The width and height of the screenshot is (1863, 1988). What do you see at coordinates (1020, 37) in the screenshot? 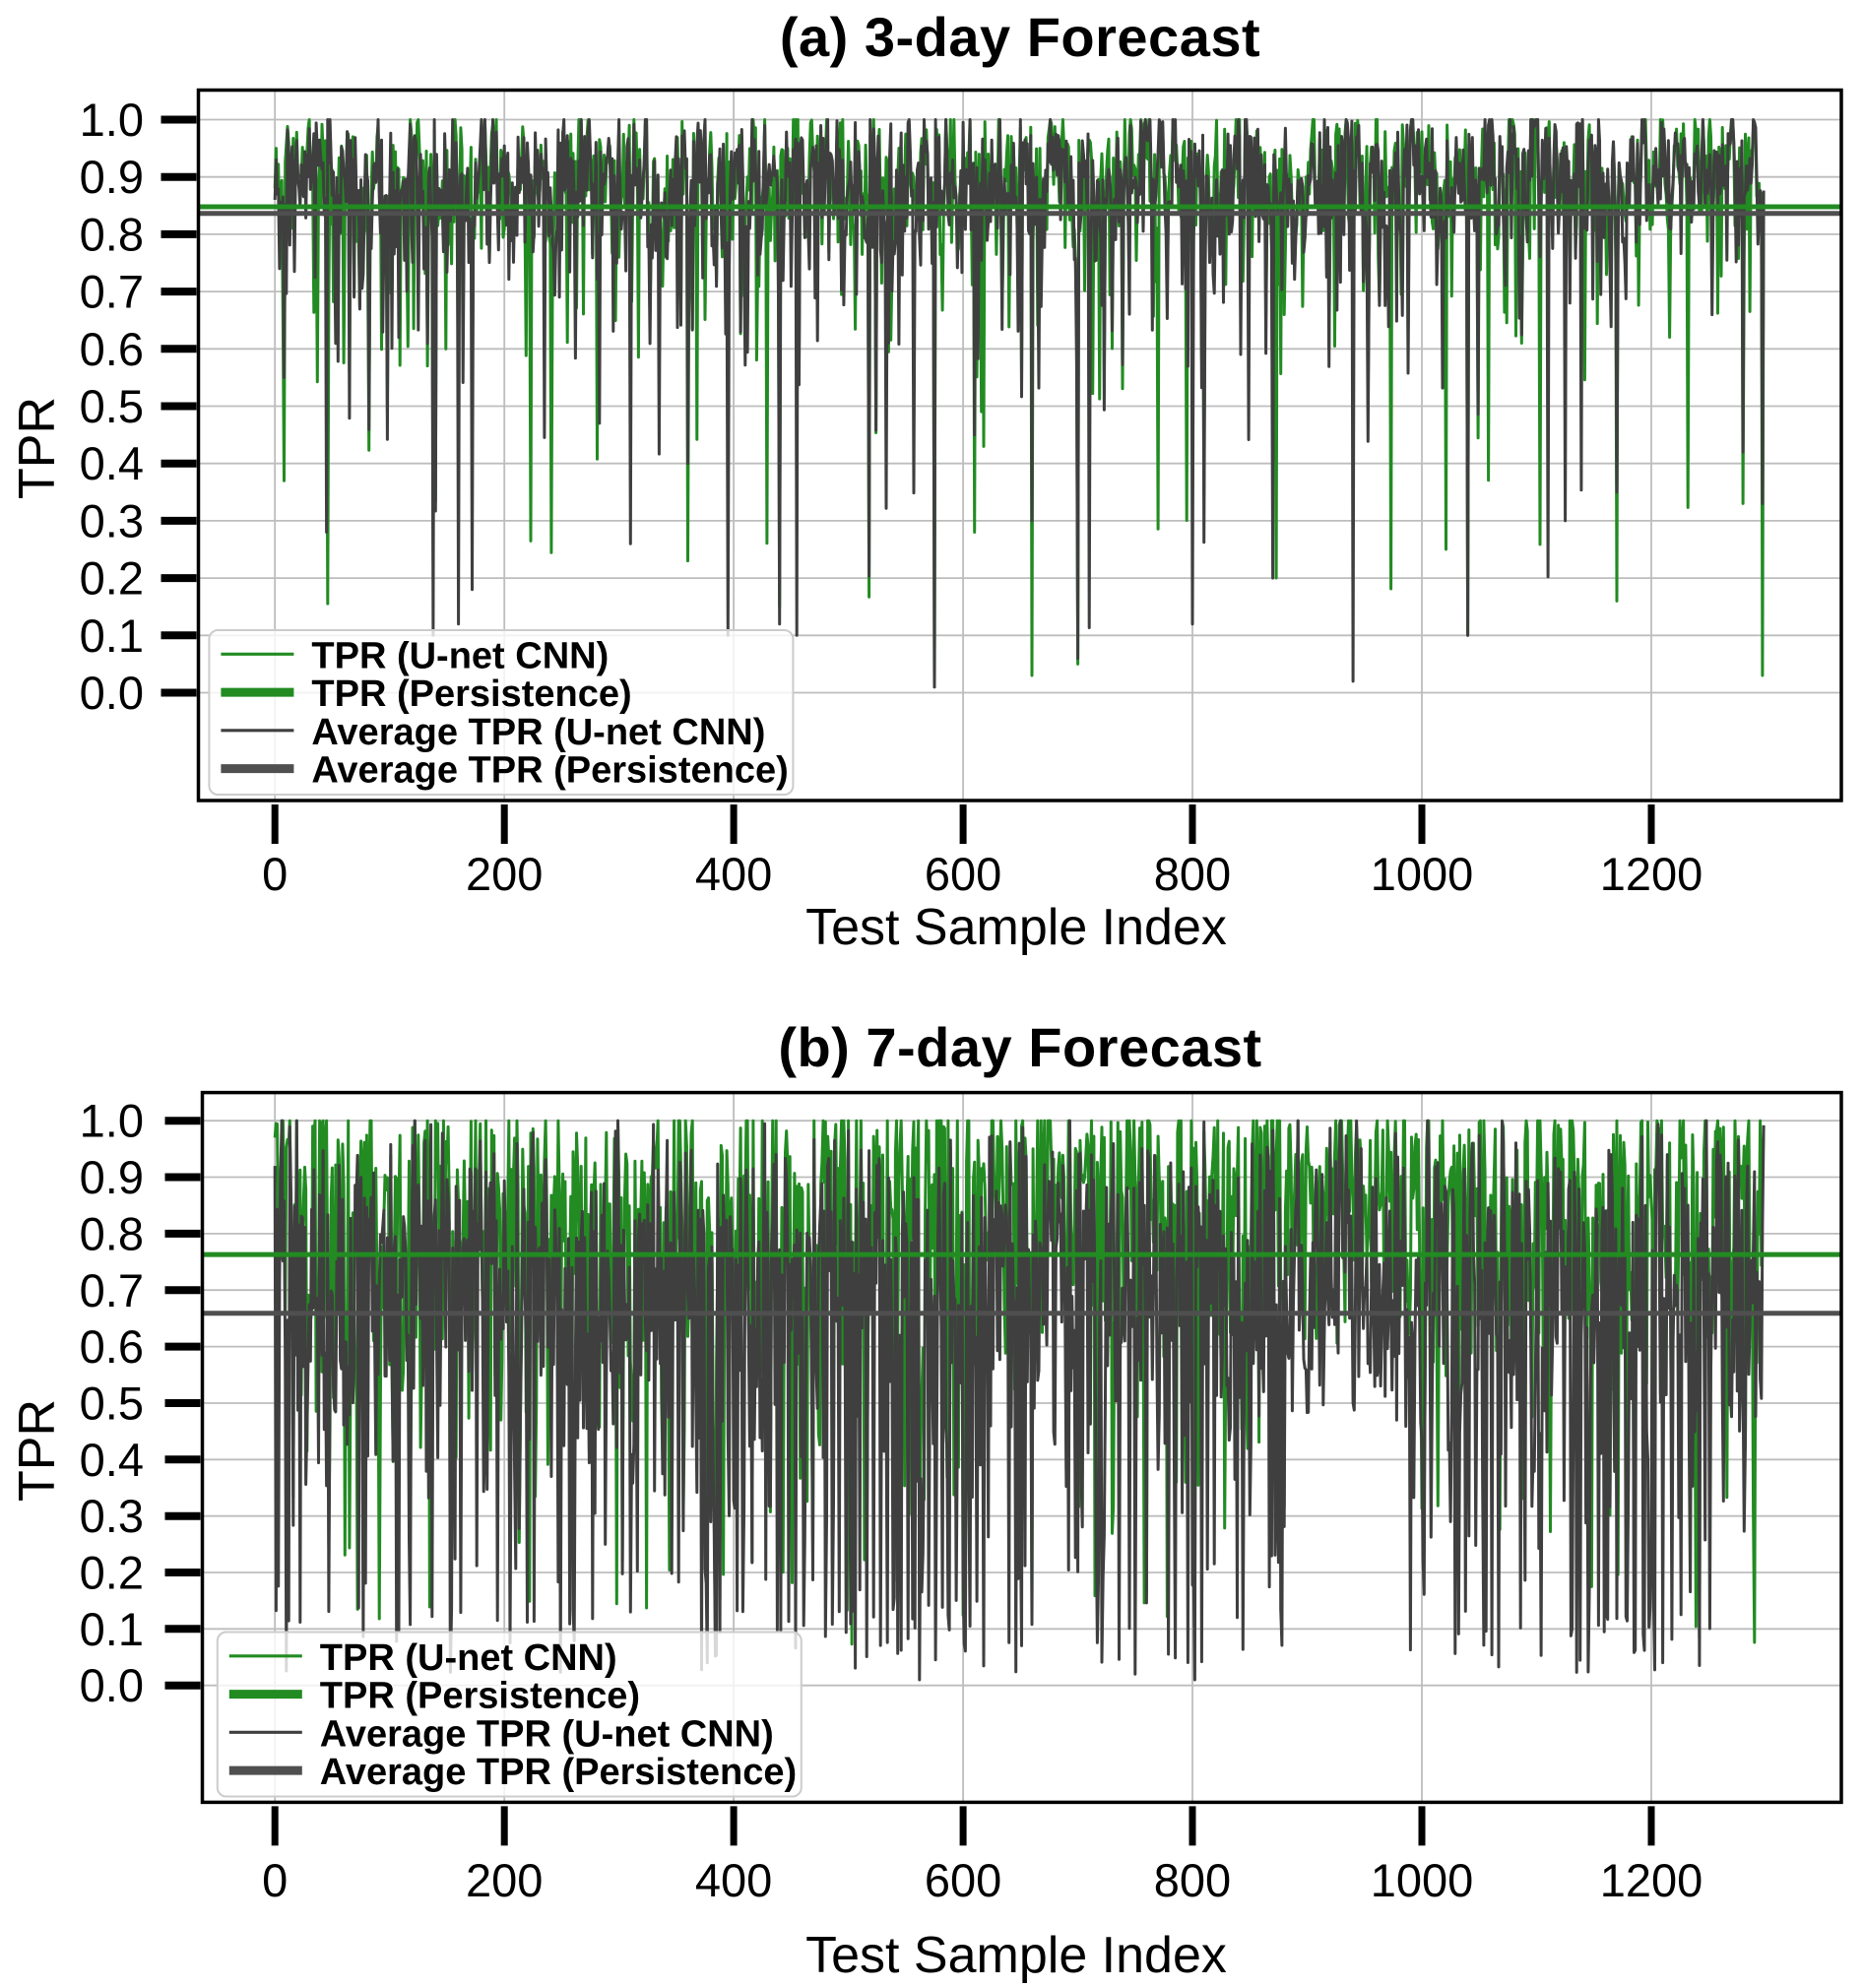
I see `svg-text: (a) 3-day Forecast` at bounding box center [1020, 37].